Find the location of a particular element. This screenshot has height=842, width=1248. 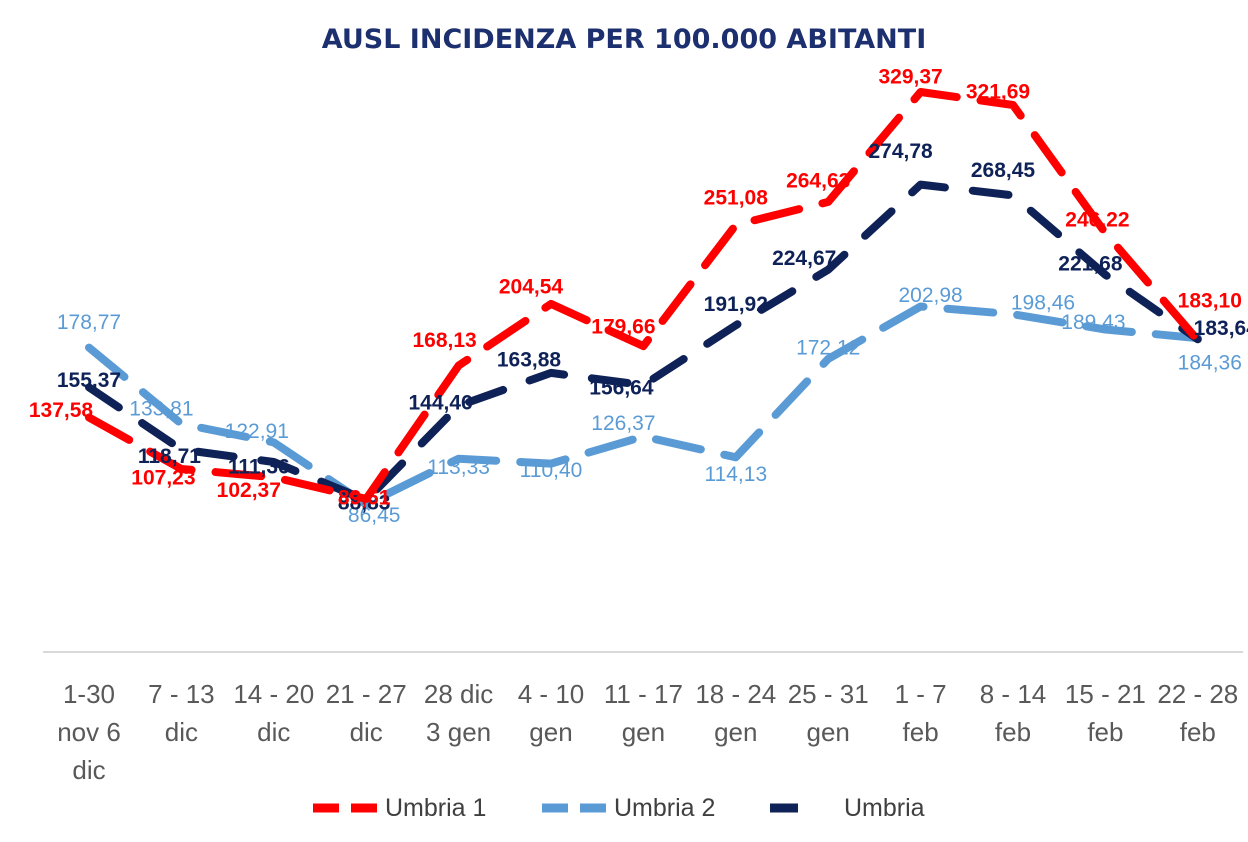

x-tick-label-2: 14 - 20 dic is located at coordinates (273, 713).